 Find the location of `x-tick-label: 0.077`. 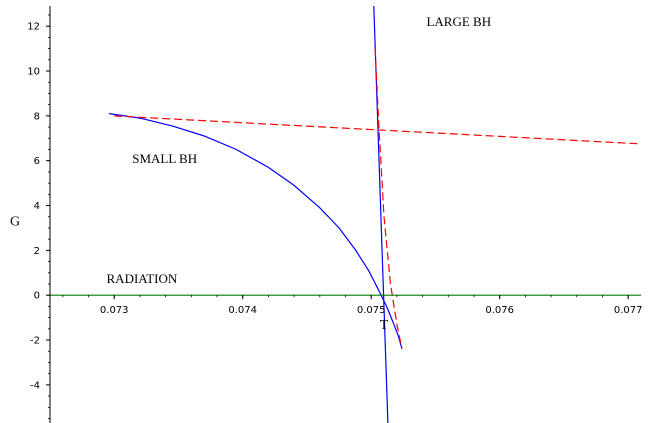

x-tick-label: 0.077 is located at coordinates (628, 310).